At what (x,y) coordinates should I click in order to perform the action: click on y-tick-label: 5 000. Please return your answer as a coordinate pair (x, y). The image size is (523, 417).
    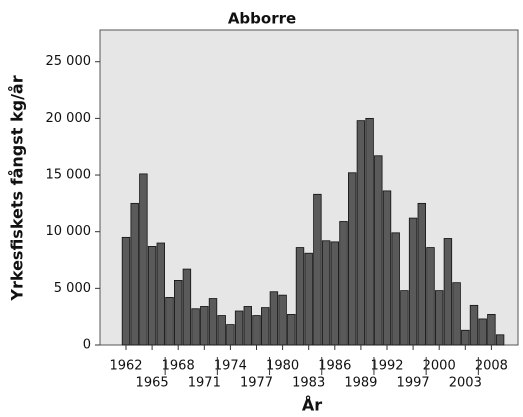
    Looking at the image, I should click on (72, 288).